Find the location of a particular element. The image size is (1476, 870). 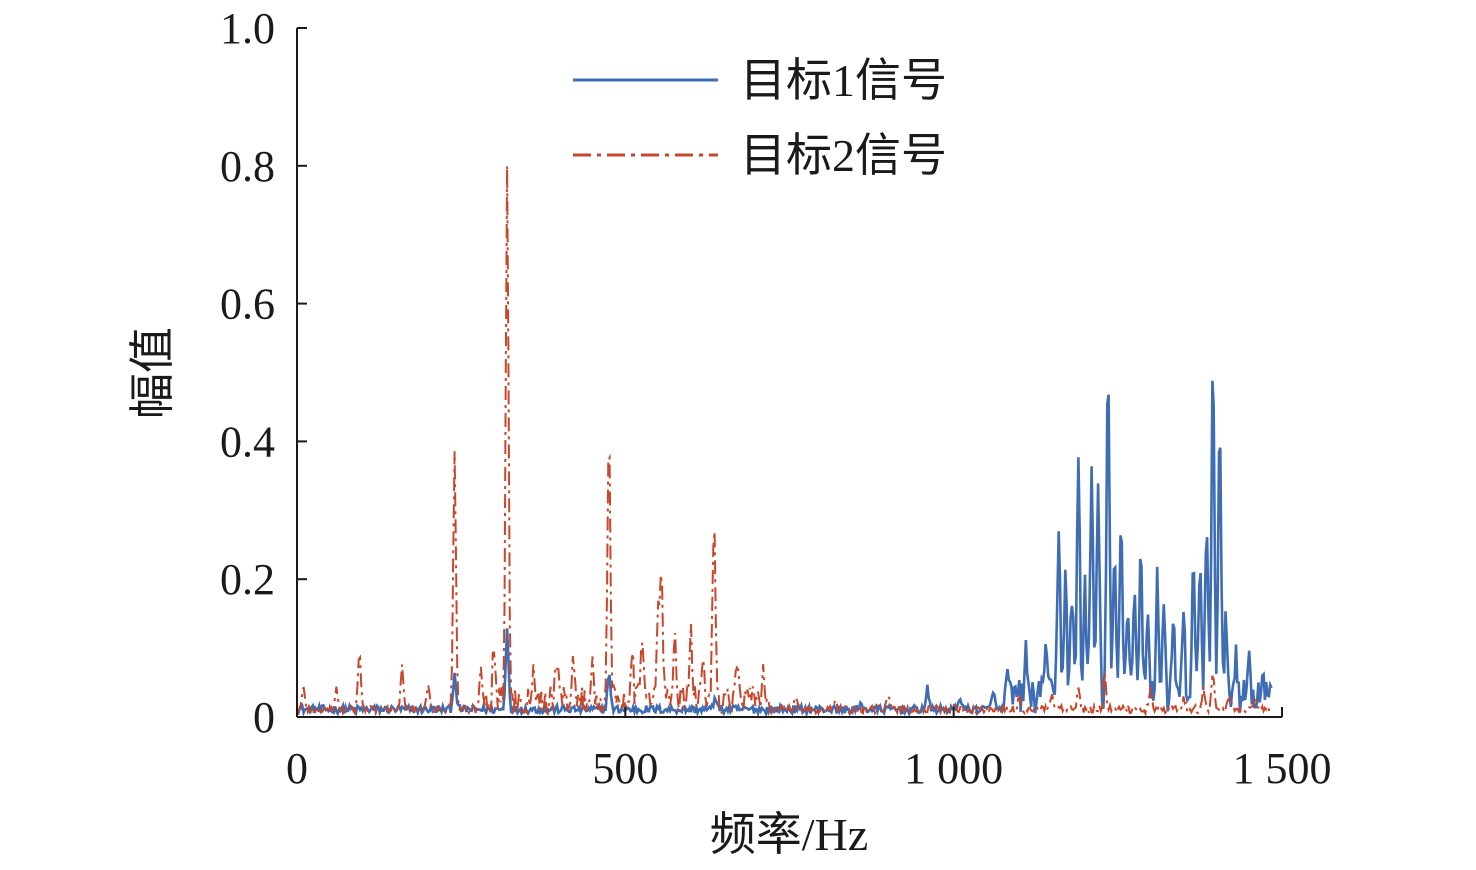

x-axis-title: 频率/Hz is located at coordinates (789, 834).